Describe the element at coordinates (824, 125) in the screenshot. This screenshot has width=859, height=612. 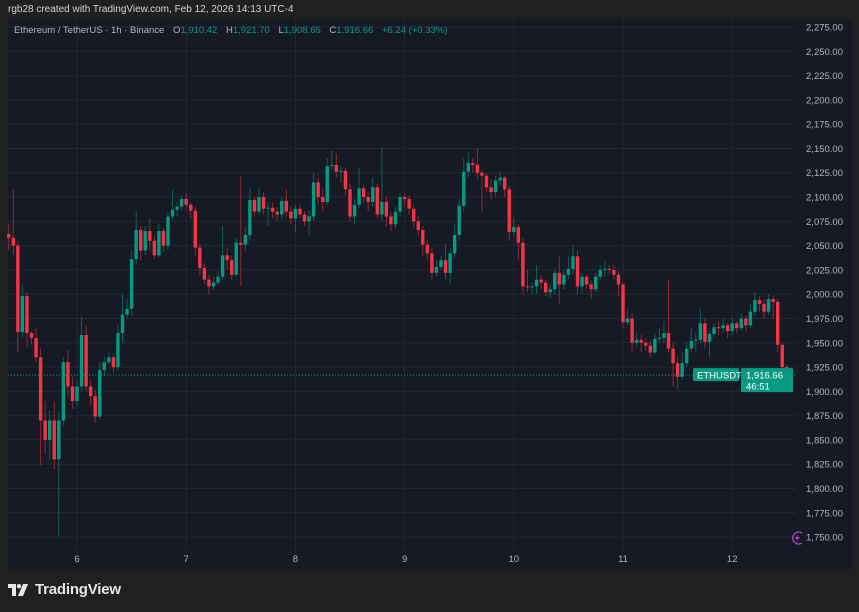
I see `y-tick-label: 2,175.00` at that location.